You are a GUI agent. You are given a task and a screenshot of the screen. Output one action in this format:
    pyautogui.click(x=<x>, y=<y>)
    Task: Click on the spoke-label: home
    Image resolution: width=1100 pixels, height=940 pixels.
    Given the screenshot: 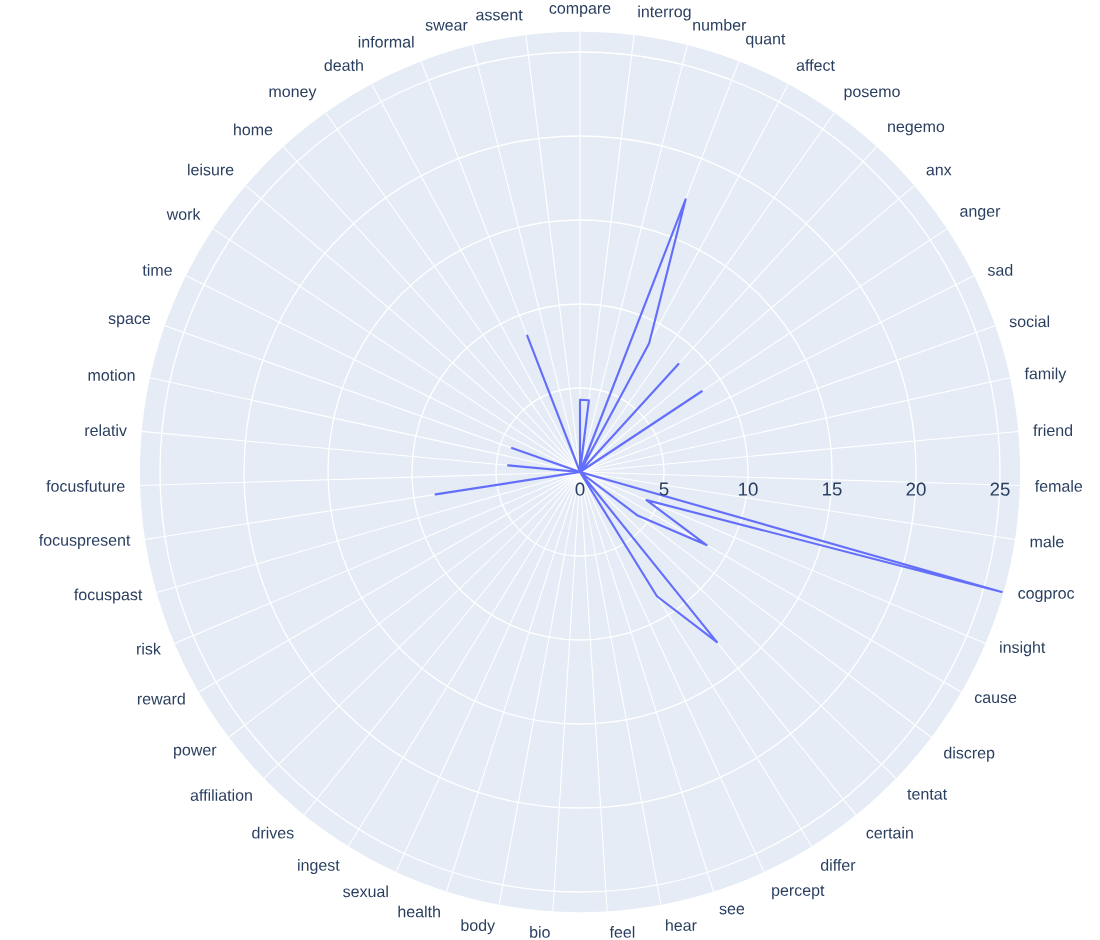 What is the action you would take?
    pyautogui.click(x=253, y=129)
    